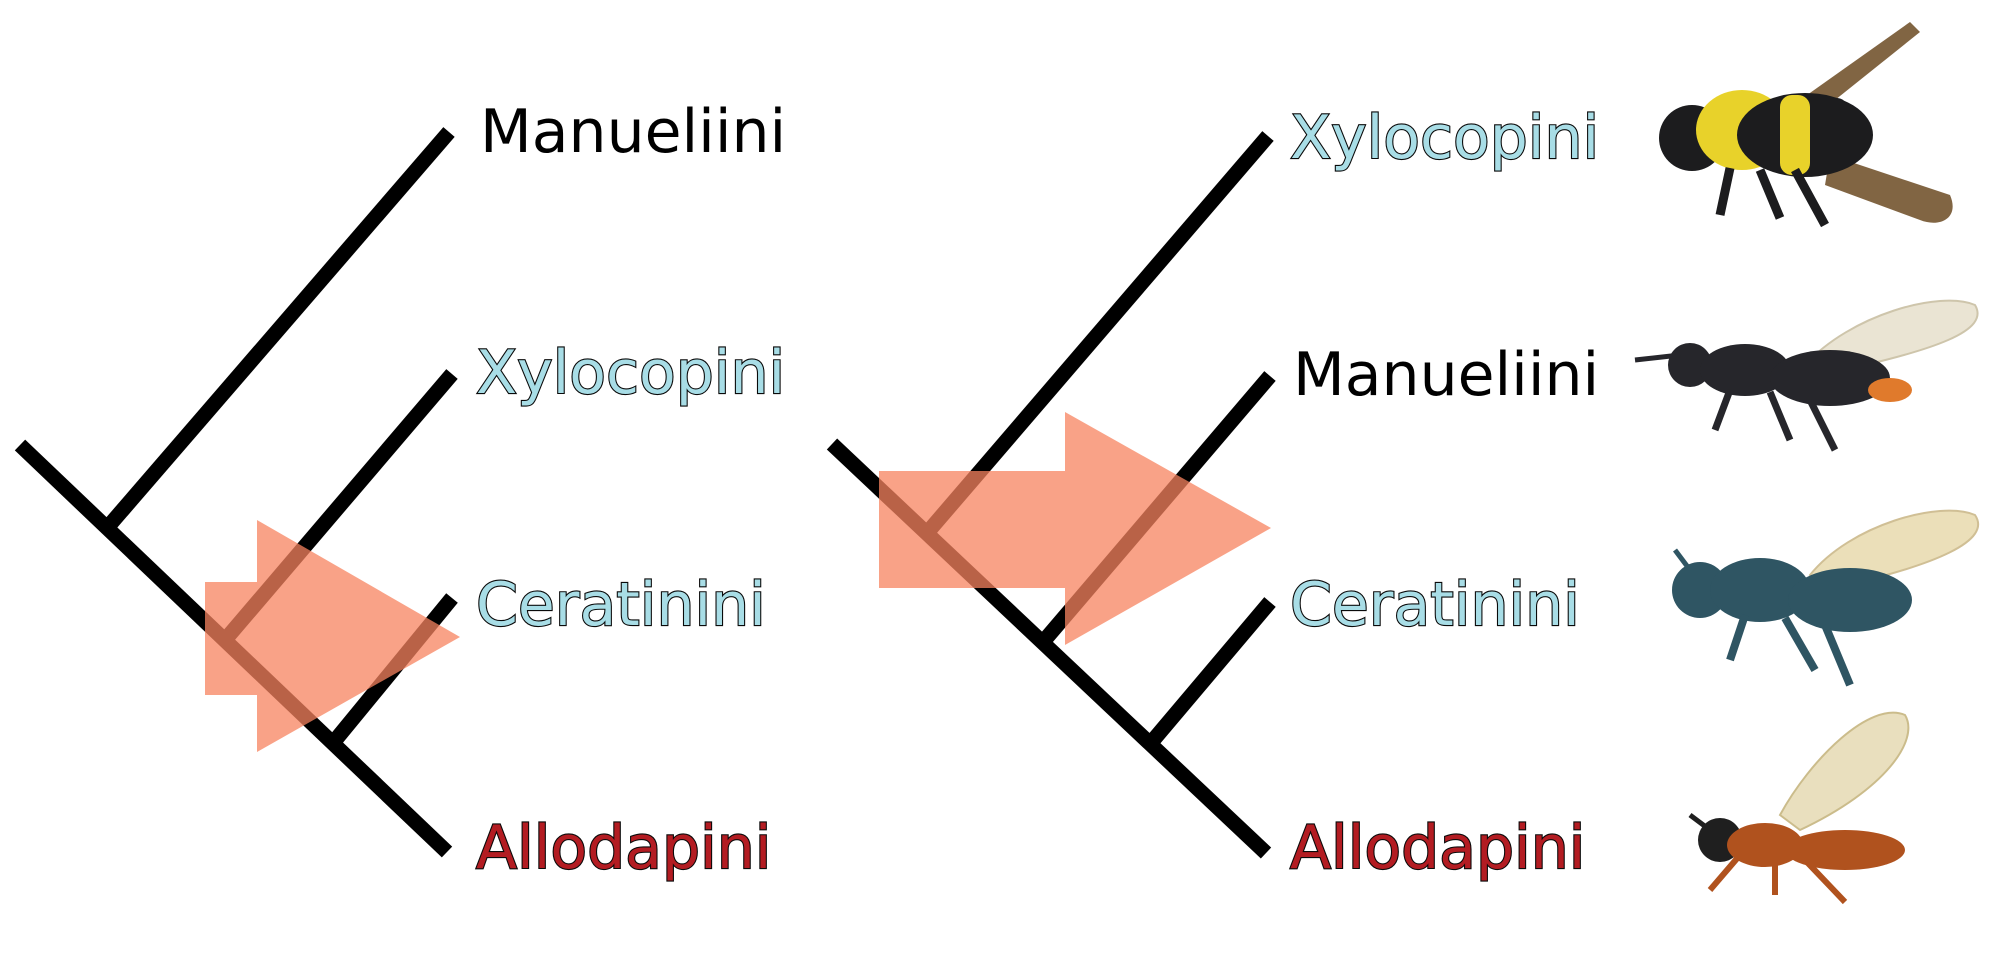 Image resolution: width=1991 pixels, height=965 pixels. I want to click on bee-photo-allodapini, so click(1799, 808).